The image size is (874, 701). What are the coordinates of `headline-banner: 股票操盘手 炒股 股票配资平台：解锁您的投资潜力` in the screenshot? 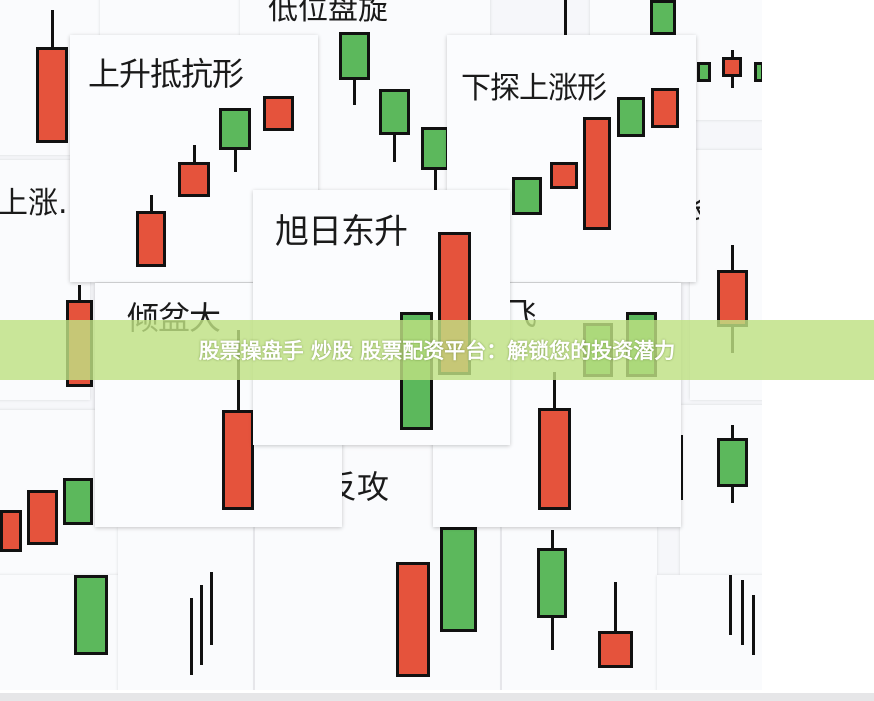 It's located at (437, 350).